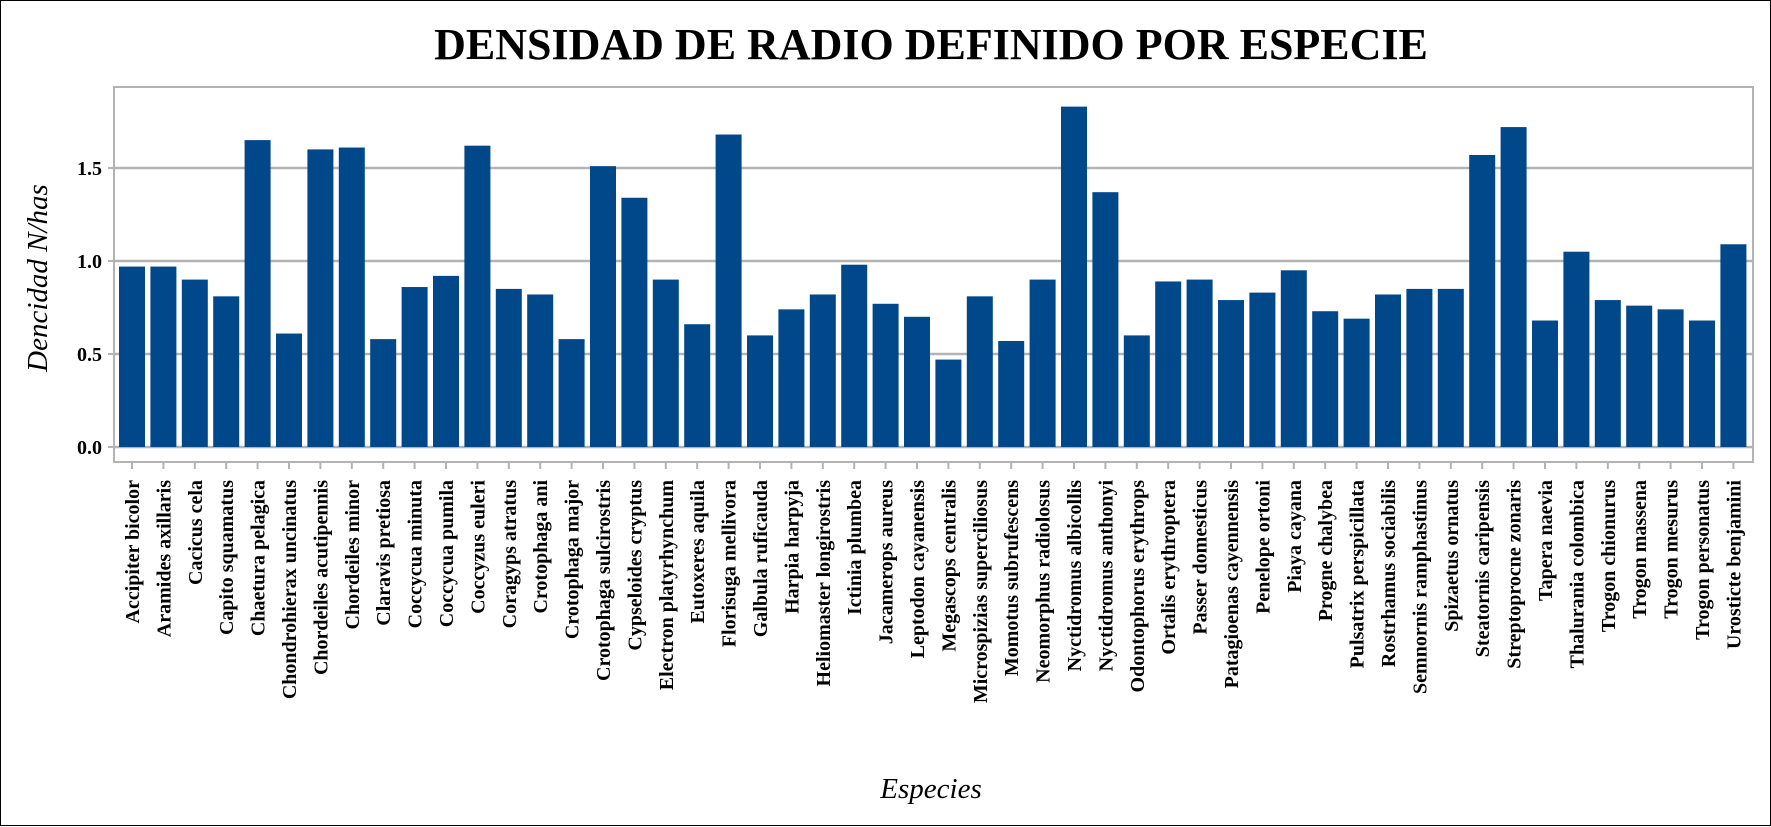  I want to click on x-tick-label: Semnornis ramphastinus, so click(1420, 587).